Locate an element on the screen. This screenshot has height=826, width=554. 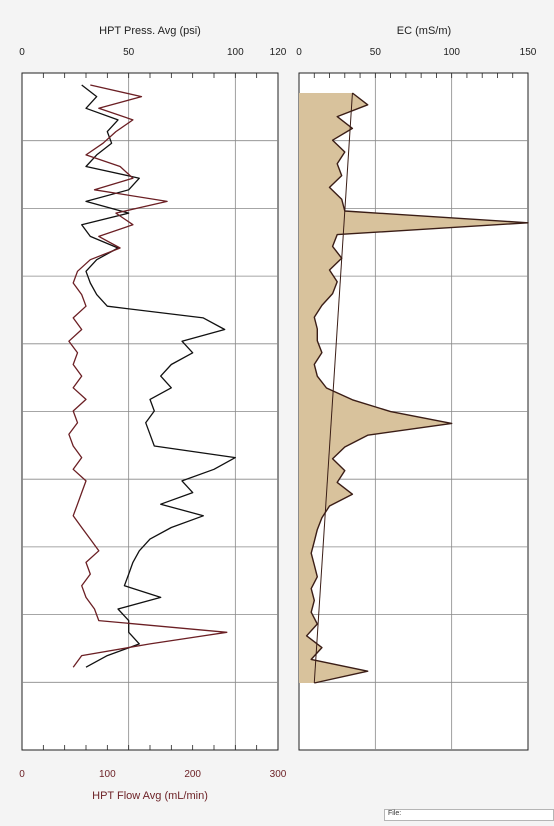
hpt-press-ticks: 0 50 100 120 is located at coordinates (153, 62).